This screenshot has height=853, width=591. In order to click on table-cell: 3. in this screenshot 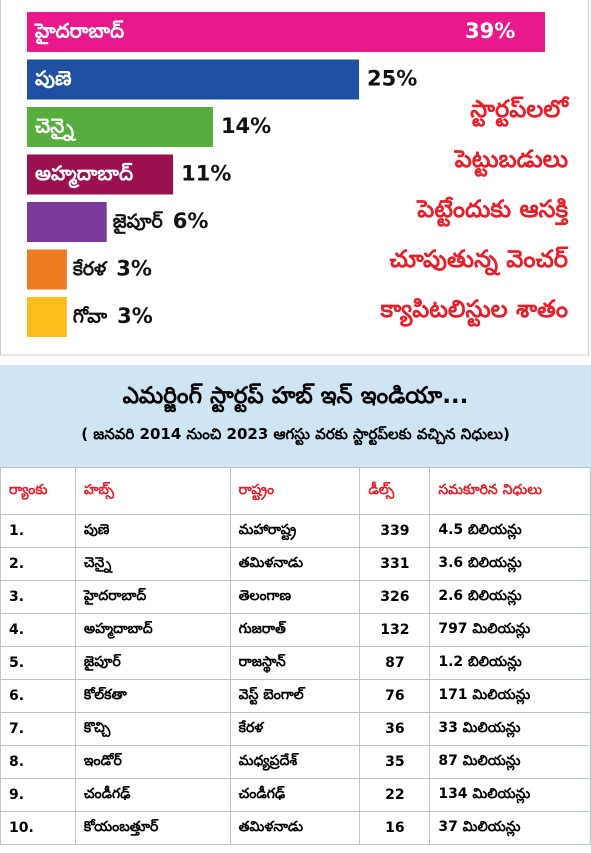, I will do `click(38, 597)`.